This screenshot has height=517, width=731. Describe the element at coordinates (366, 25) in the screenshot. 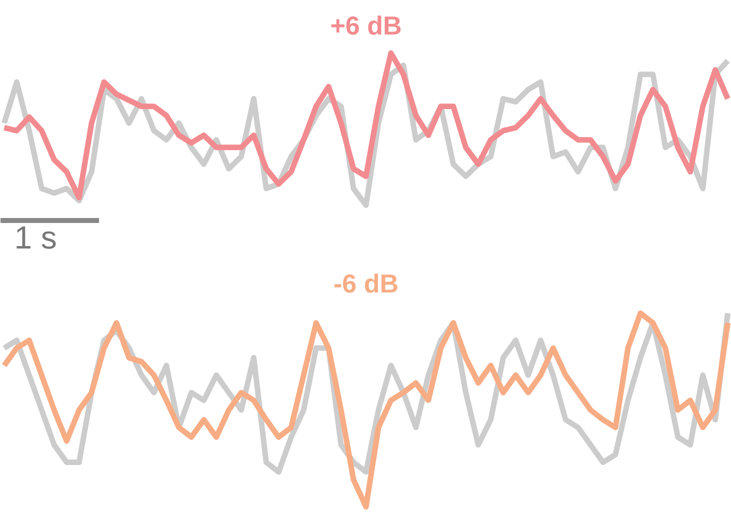

I see `chart-title: +6 dB` at that location.